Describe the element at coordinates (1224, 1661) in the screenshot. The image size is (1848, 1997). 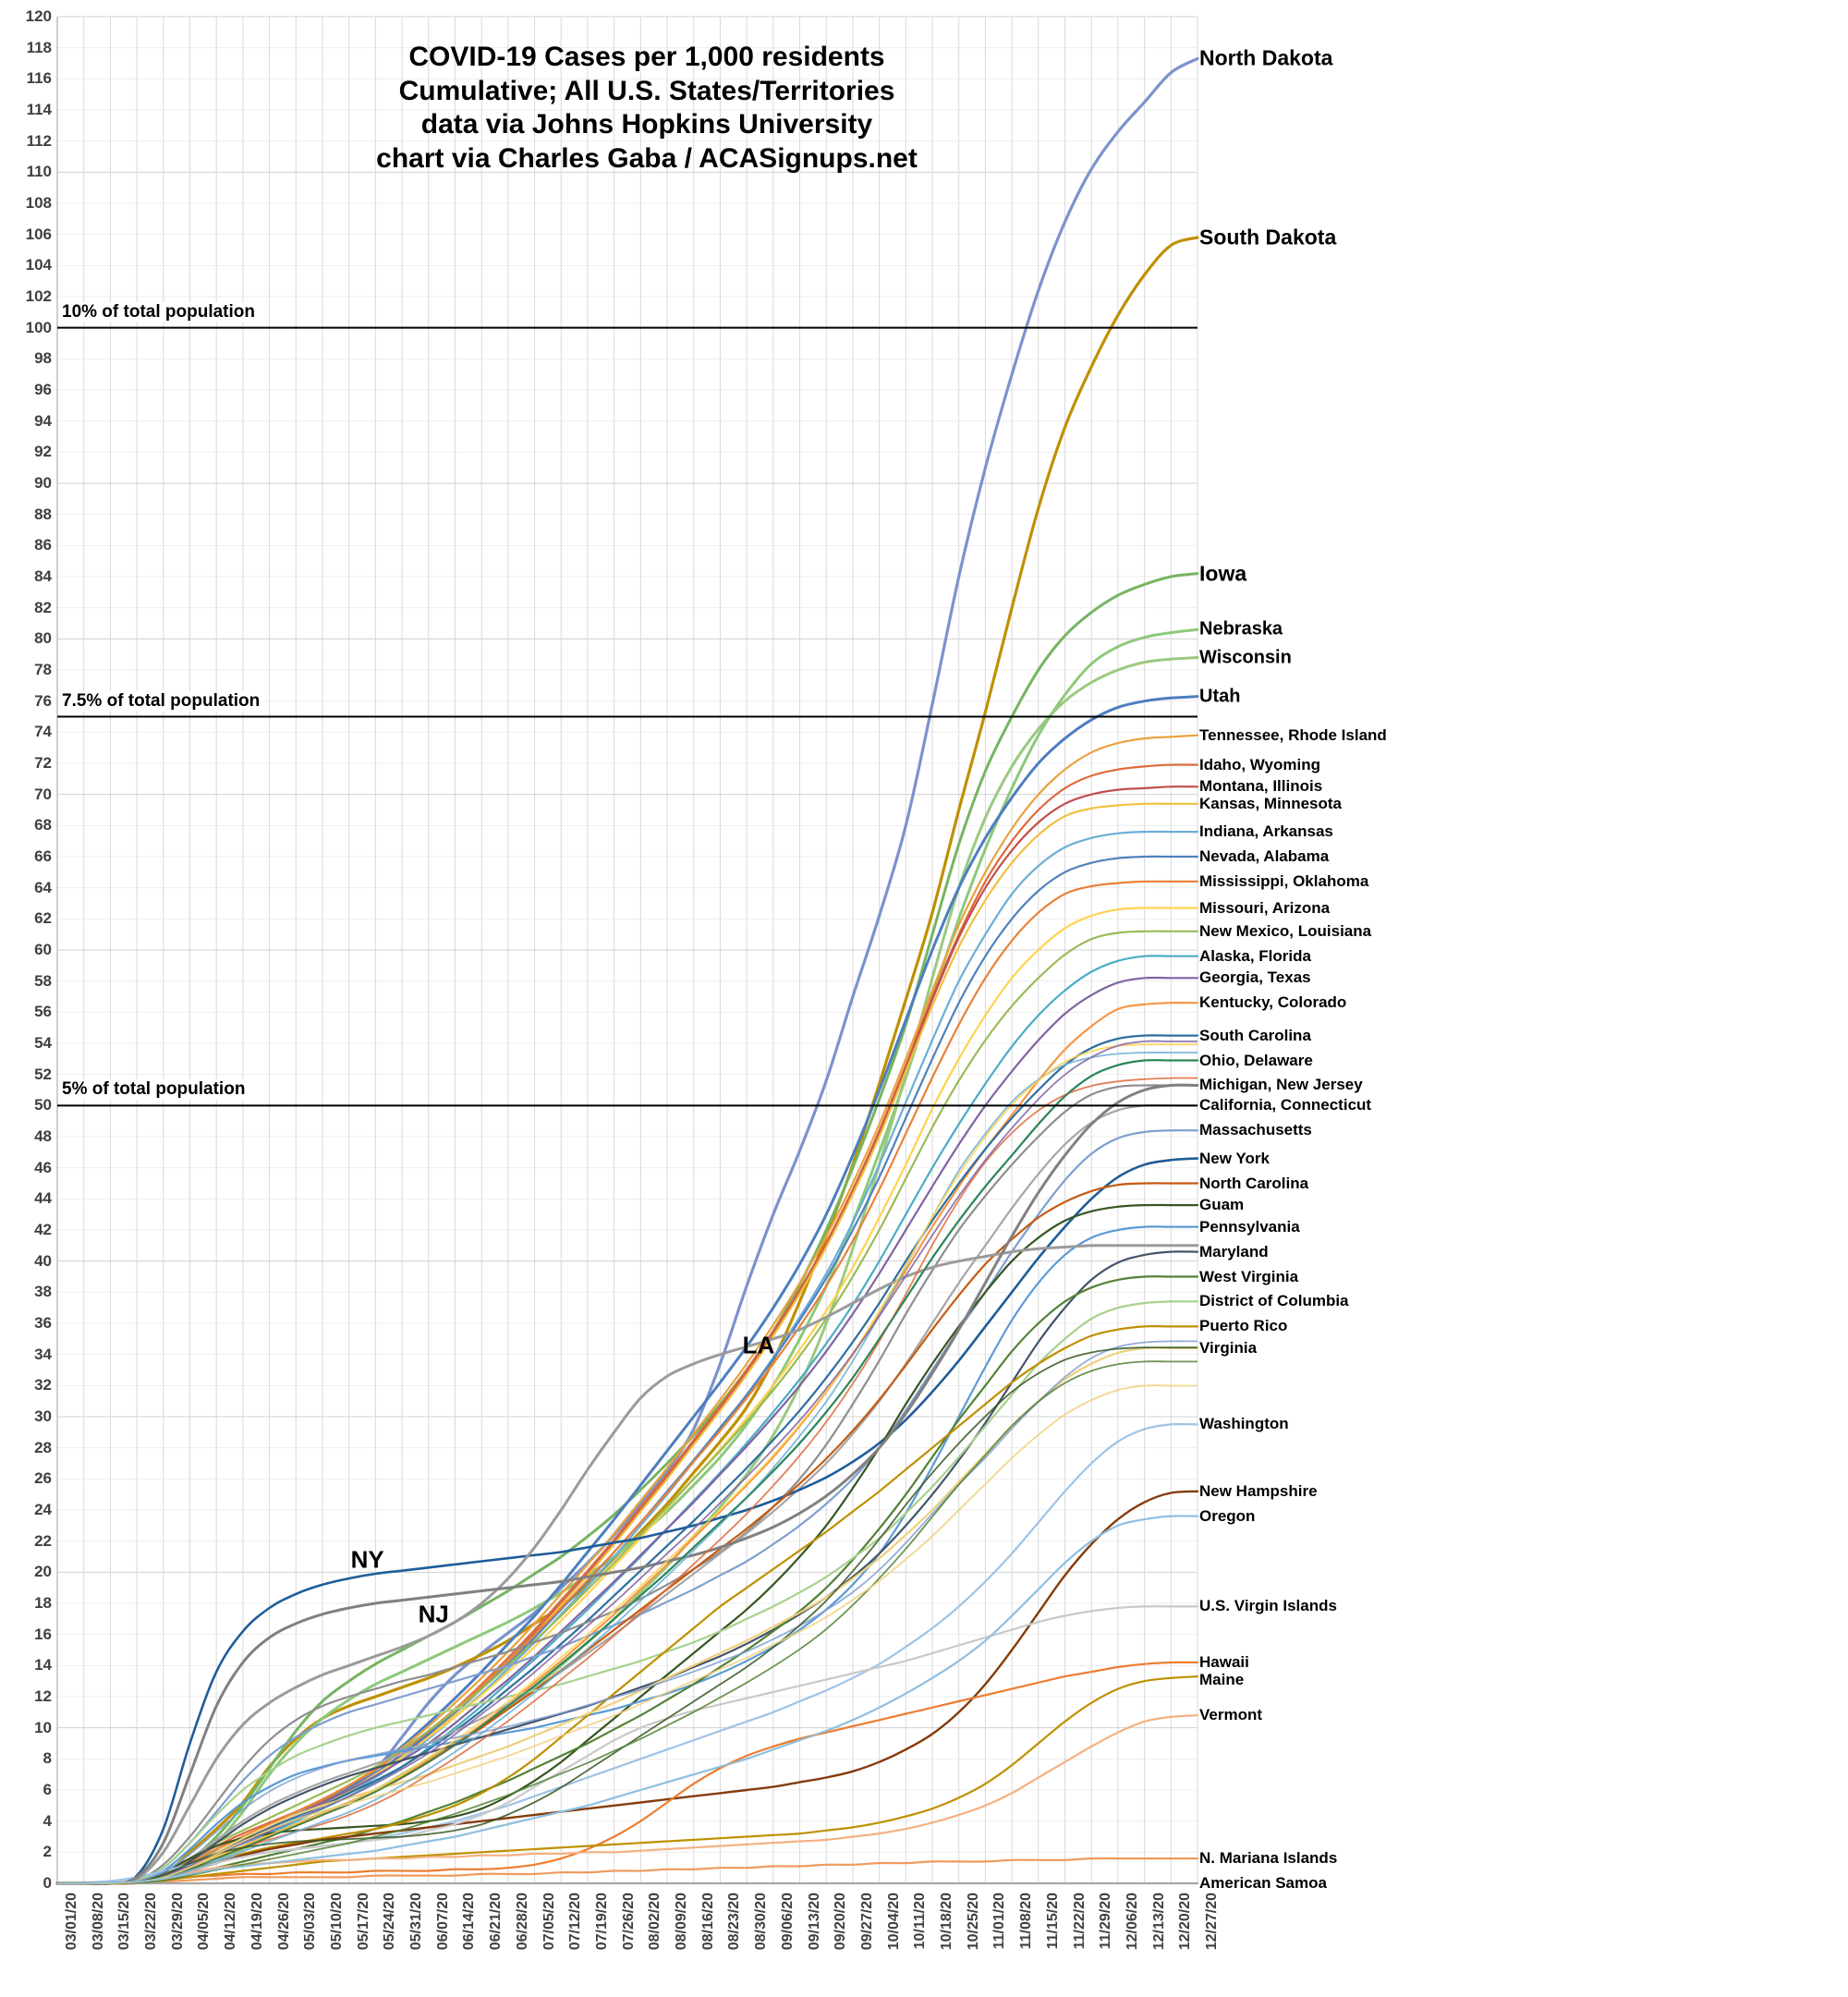
I see `series-label: Hawaii` at that location.